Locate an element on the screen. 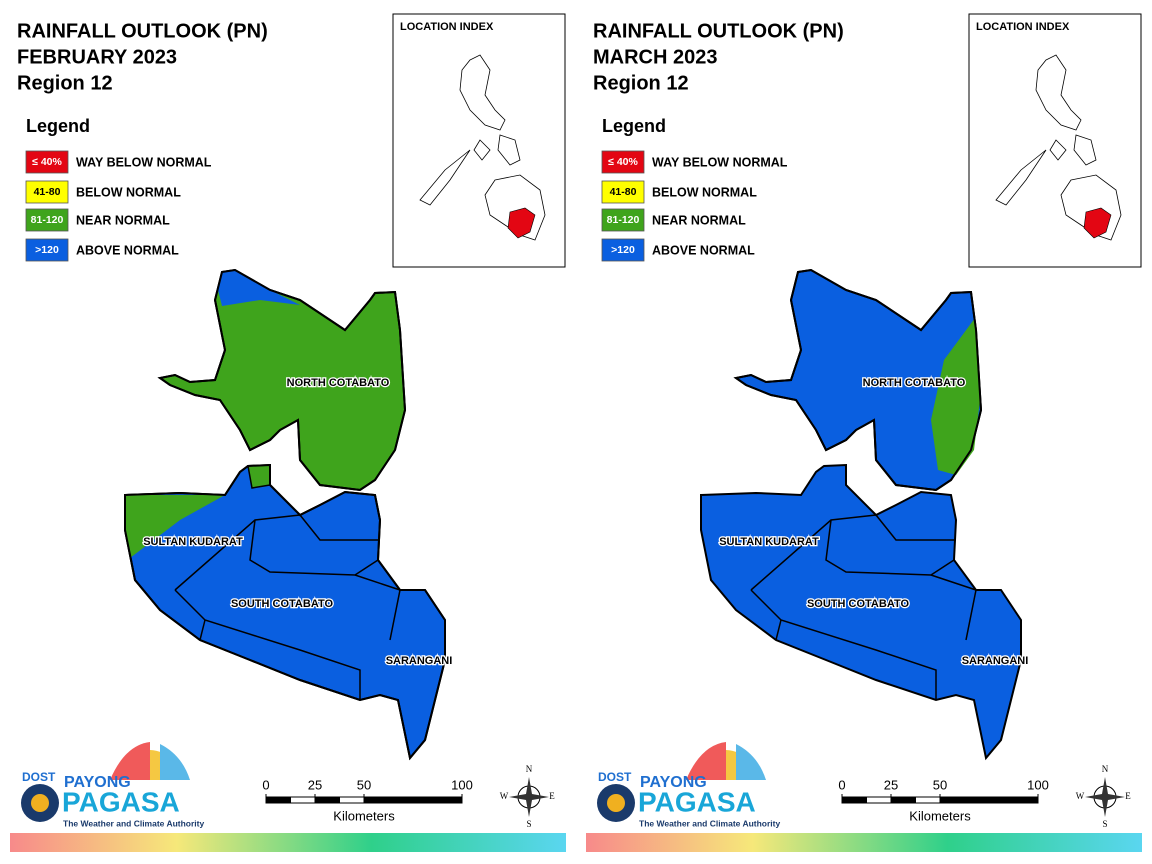 The width and height of the screenshot is (1152, 864). scale-label: 100 is located at coordinates (462, 784).